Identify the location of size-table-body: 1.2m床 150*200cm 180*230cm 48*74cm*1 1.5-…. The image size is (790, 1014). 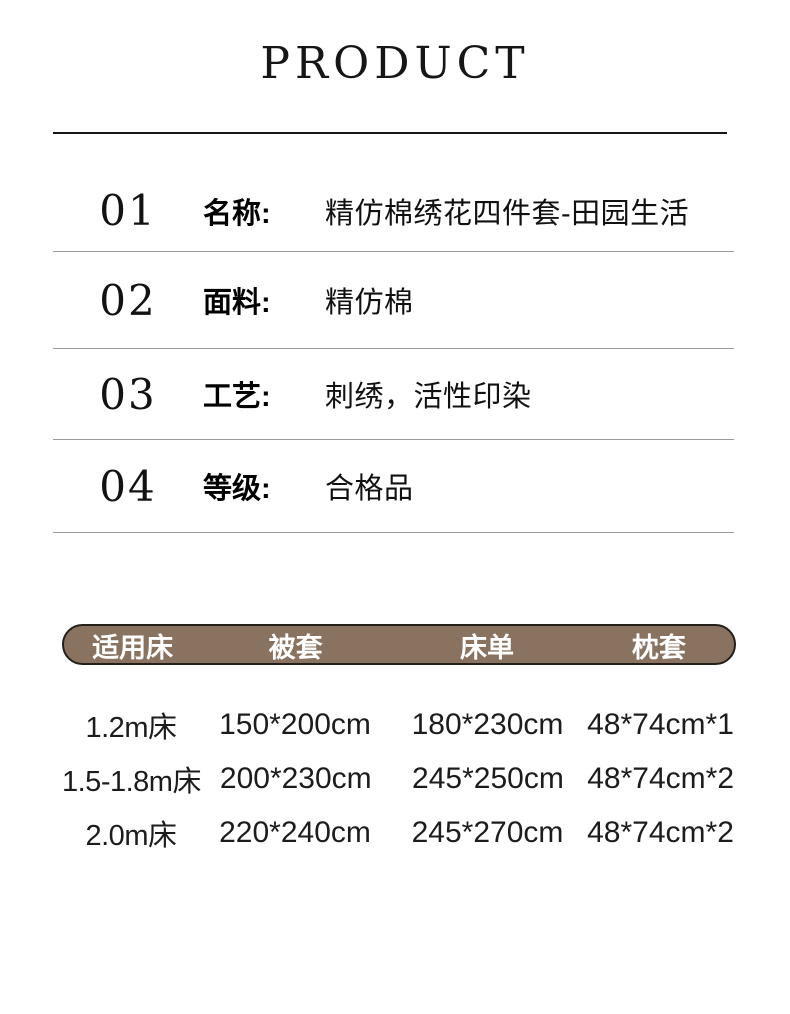
(399, 779).